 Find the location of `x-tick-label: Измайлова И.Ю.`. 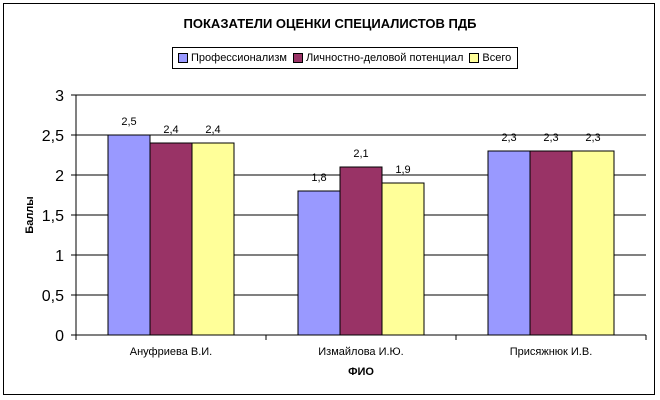

x-tick-label: Измайлова И.Ю. is located at coordinates (360, 352).